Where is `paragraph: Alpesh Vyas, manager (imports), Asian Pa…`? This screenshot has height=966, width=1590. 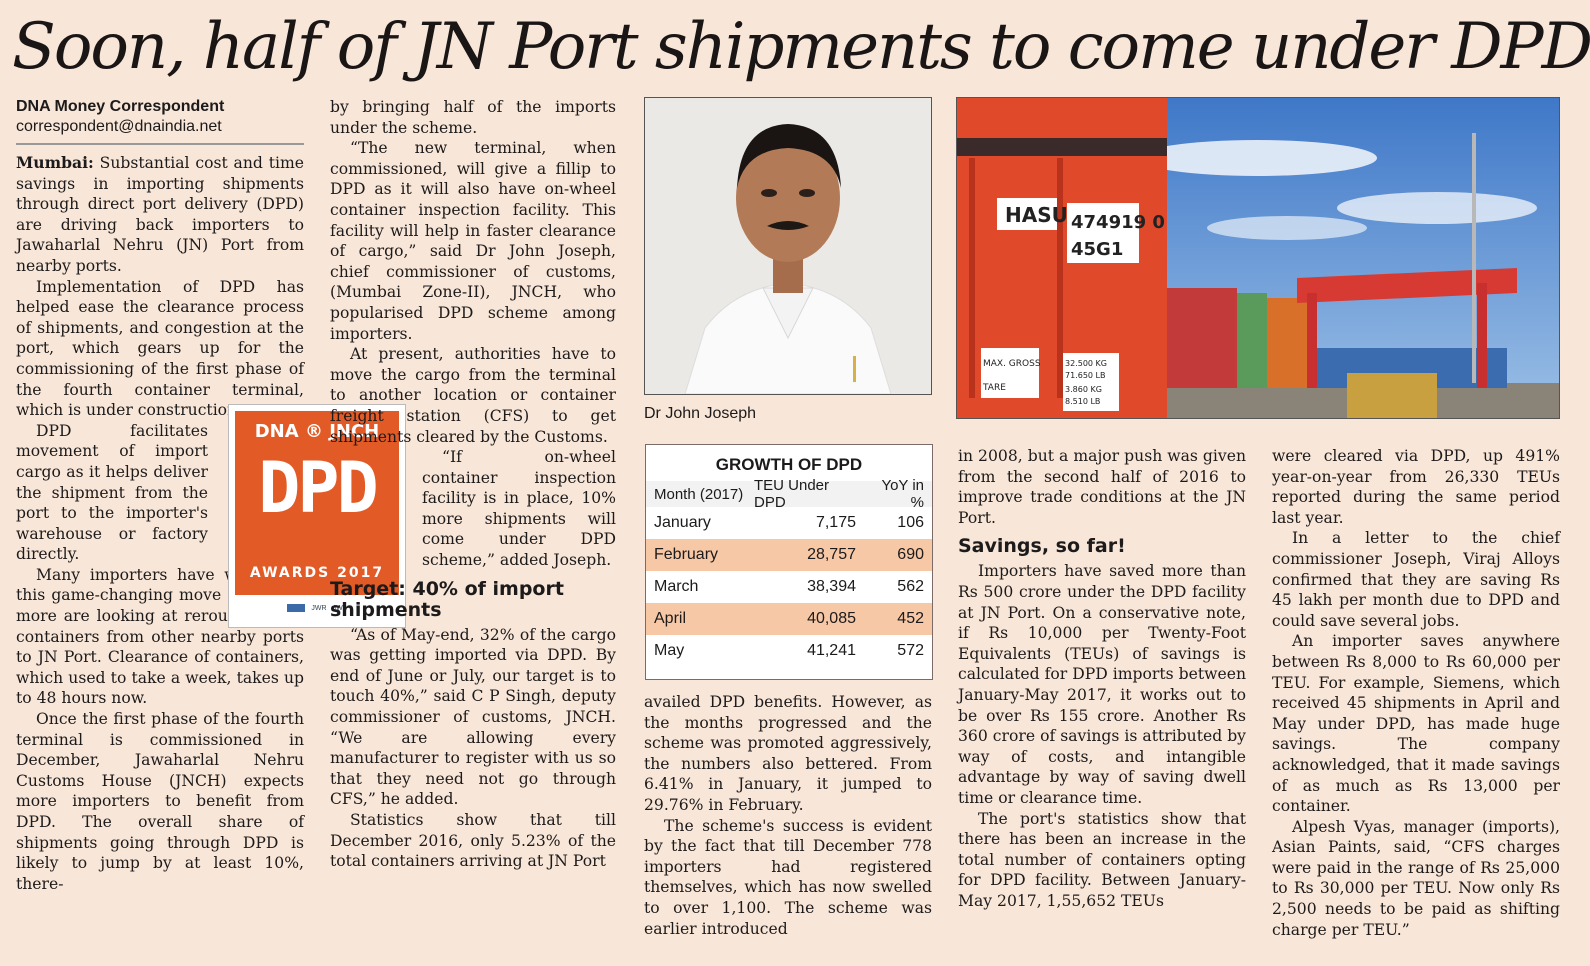
paragraph: Alpesh Vyas, manager (imports), Asian Pa… is located at coordinates (1416, 878).